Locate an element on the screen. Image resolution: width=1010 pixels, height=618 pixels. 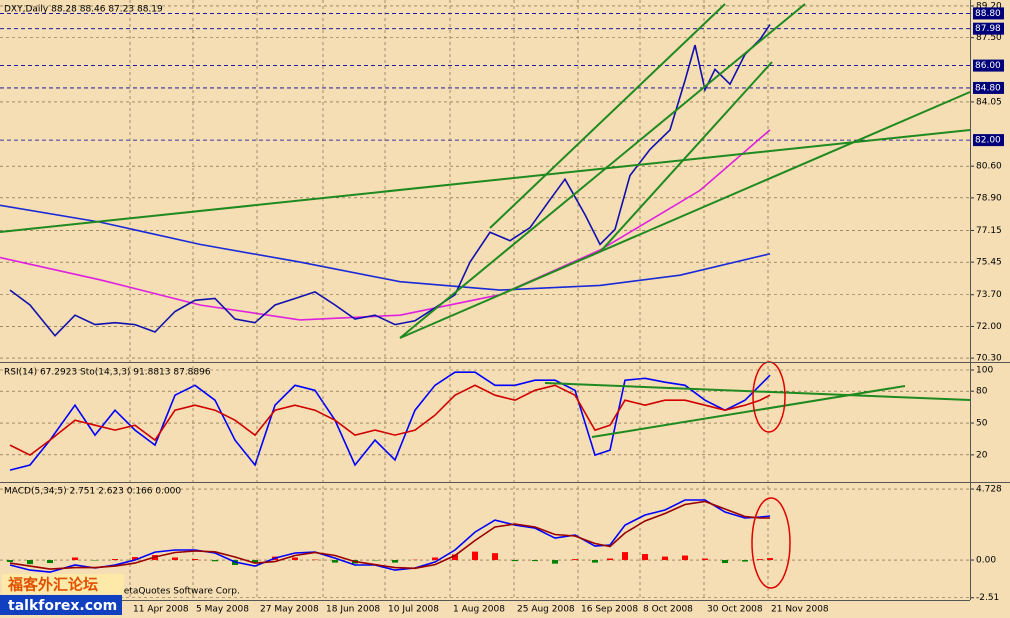
x-tick-label: 21 Nov 2008 is located at coordinates (800, 610).